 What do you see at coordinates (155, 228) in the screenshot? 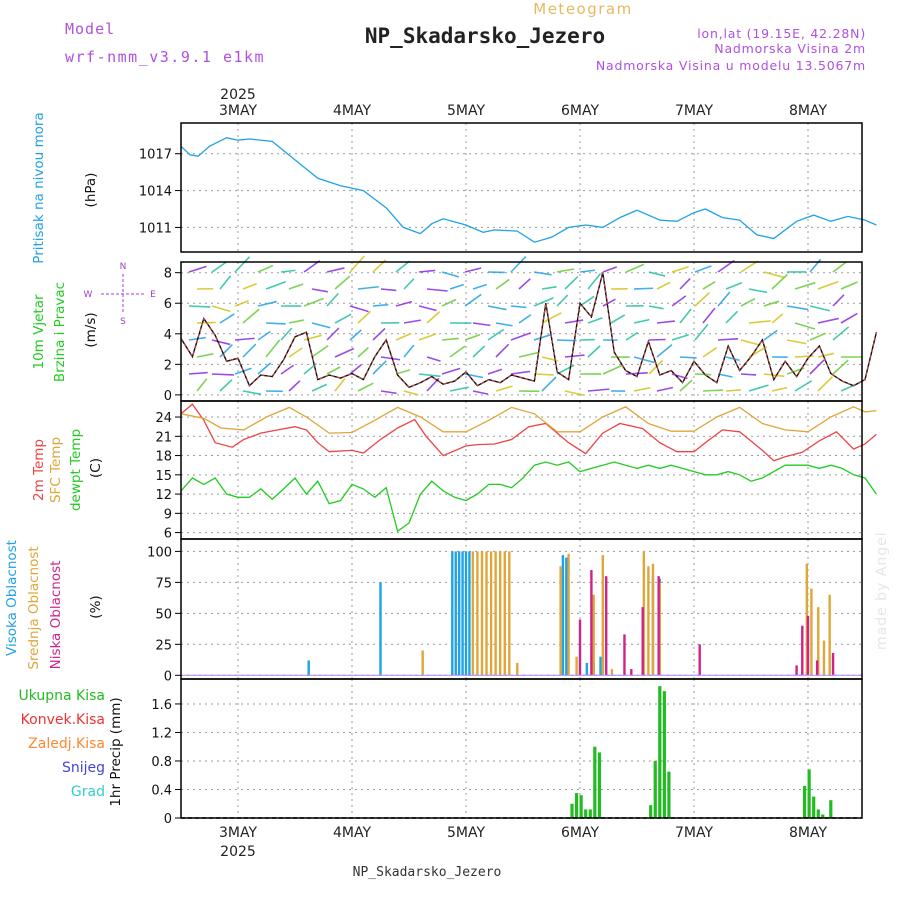
I see `pressure-ytick-label: 1011` at bounding box center [155, 228].